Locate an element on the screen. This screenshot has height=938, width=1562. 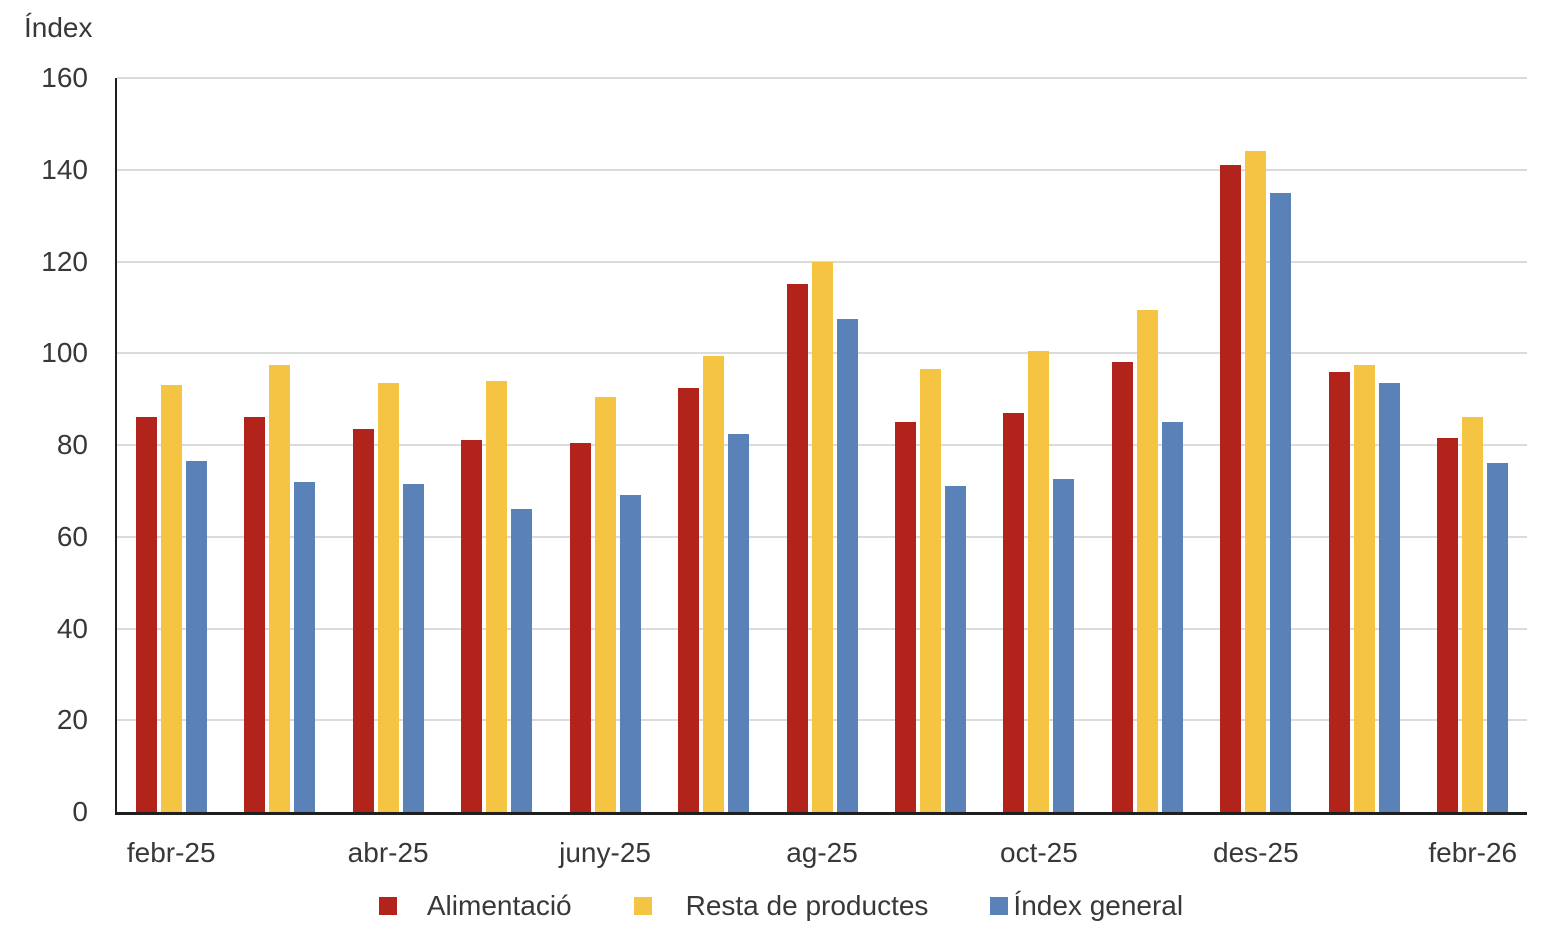
legend-label: Índex general is located at coordinates (1098, 905).